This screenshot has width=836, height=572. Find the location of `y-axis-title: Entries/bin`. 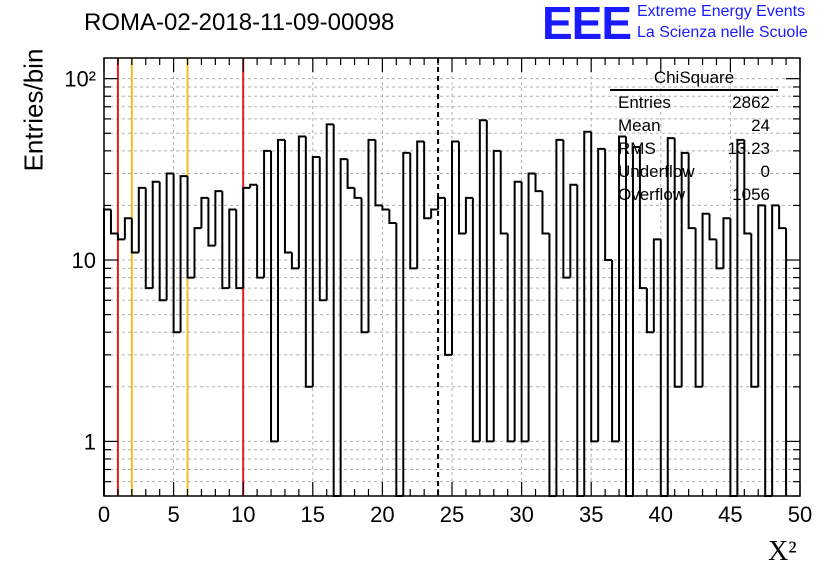

y-axis-title: Entries/bin is located at coordinates (33, 110).